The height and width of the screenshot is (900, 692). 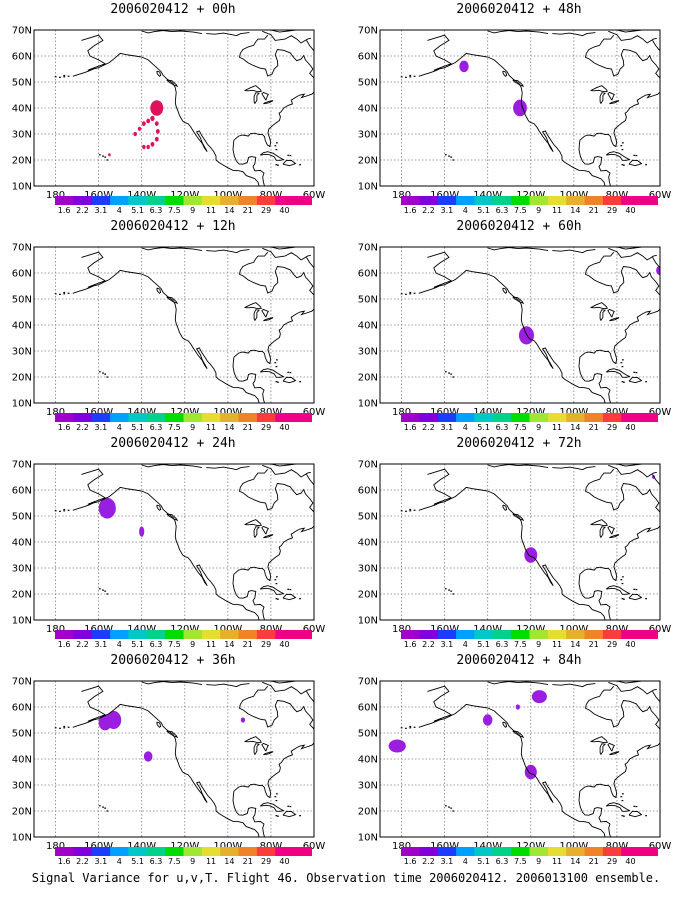 I want to click on colorbar-label: 3.1, so click(x=101, y=427).